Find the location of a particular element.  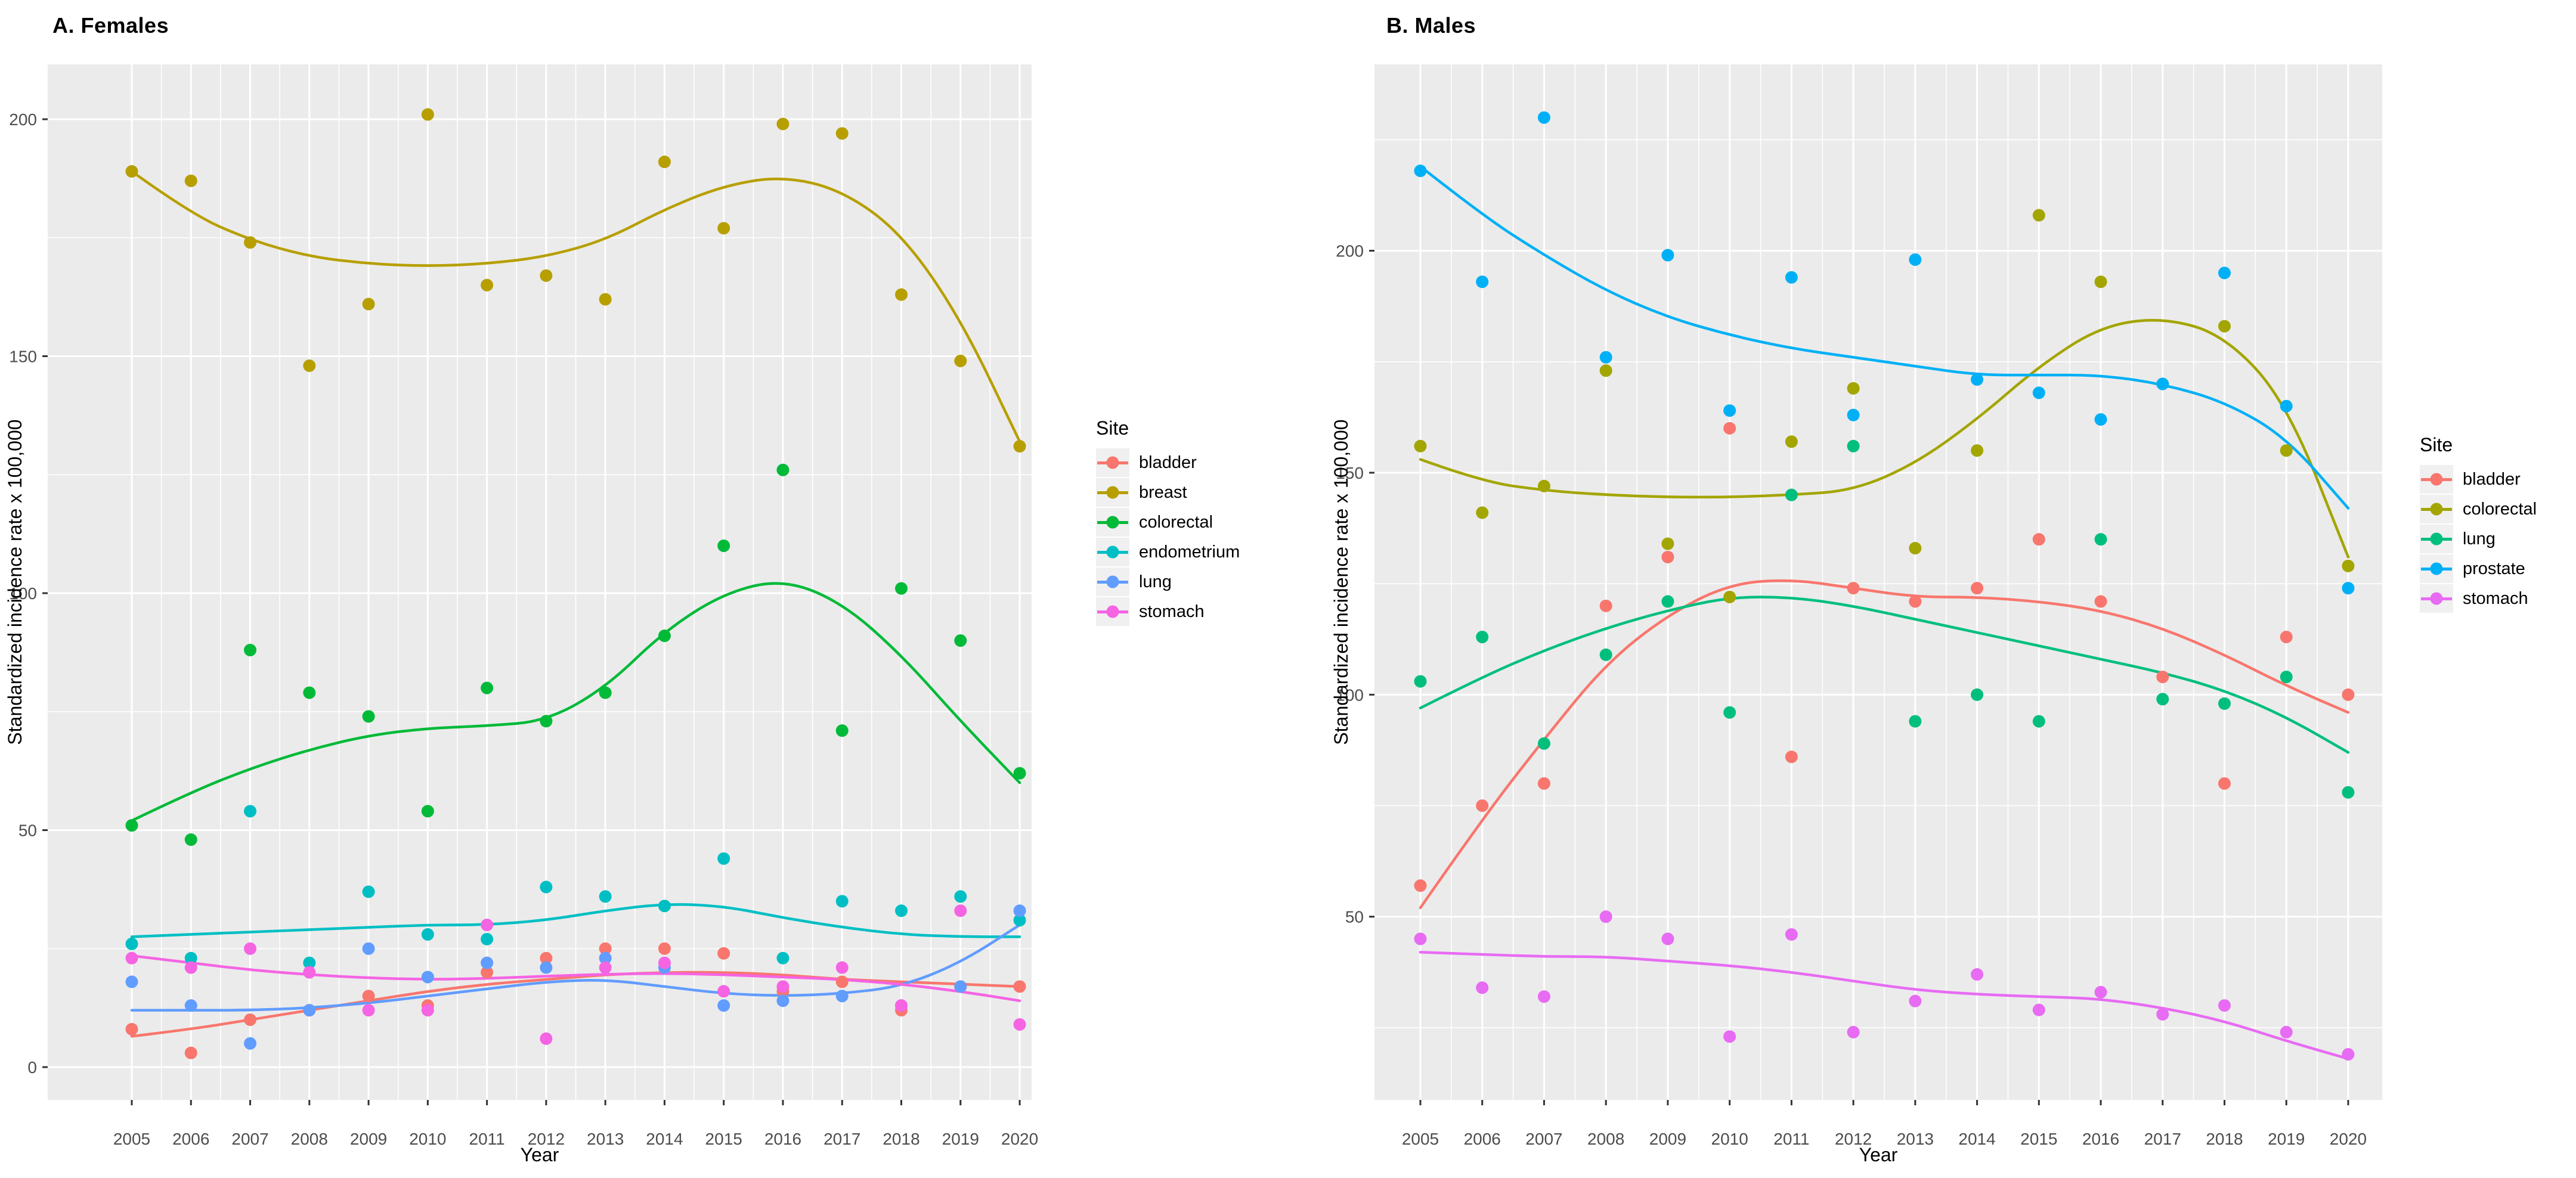

points-breast is located at coordinates (575, 280).